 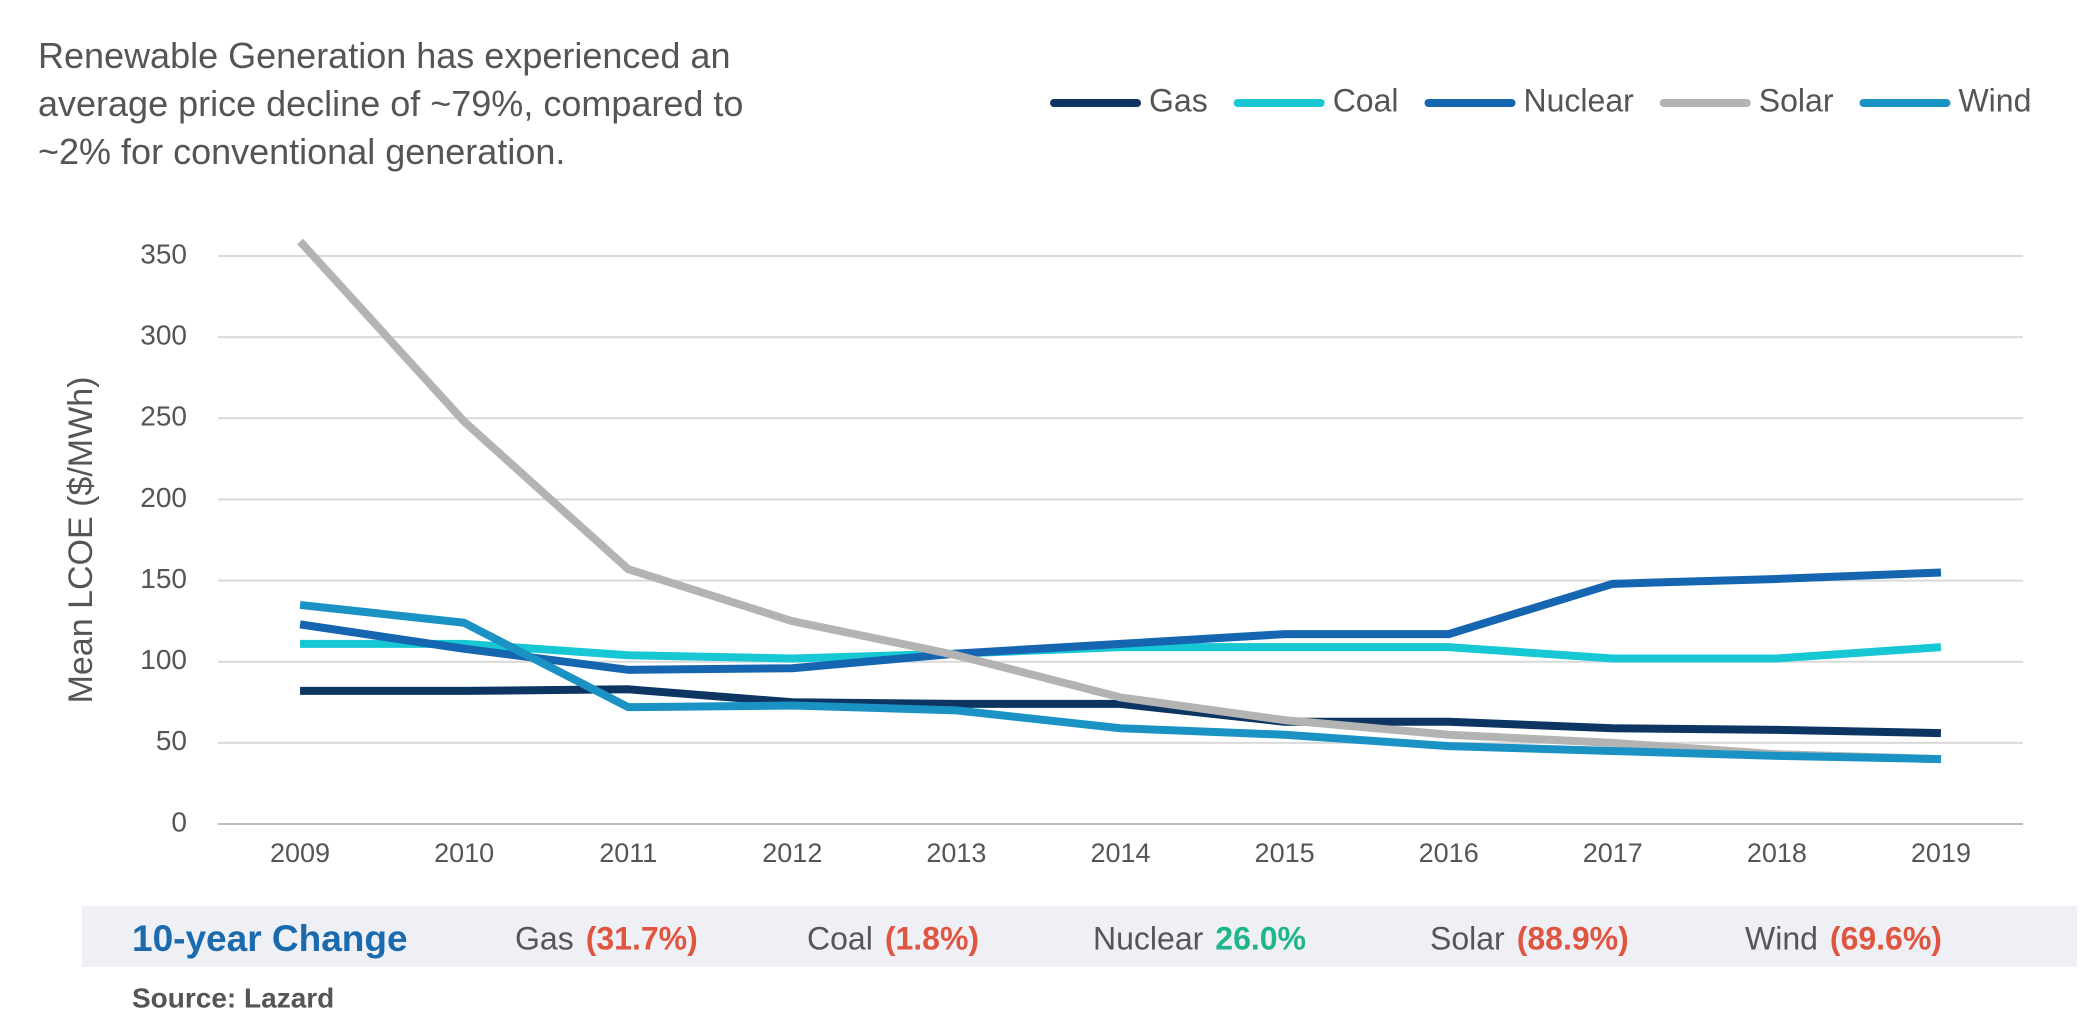 I want to click on x-tick-label: 2010, so click(x=464, y=853).